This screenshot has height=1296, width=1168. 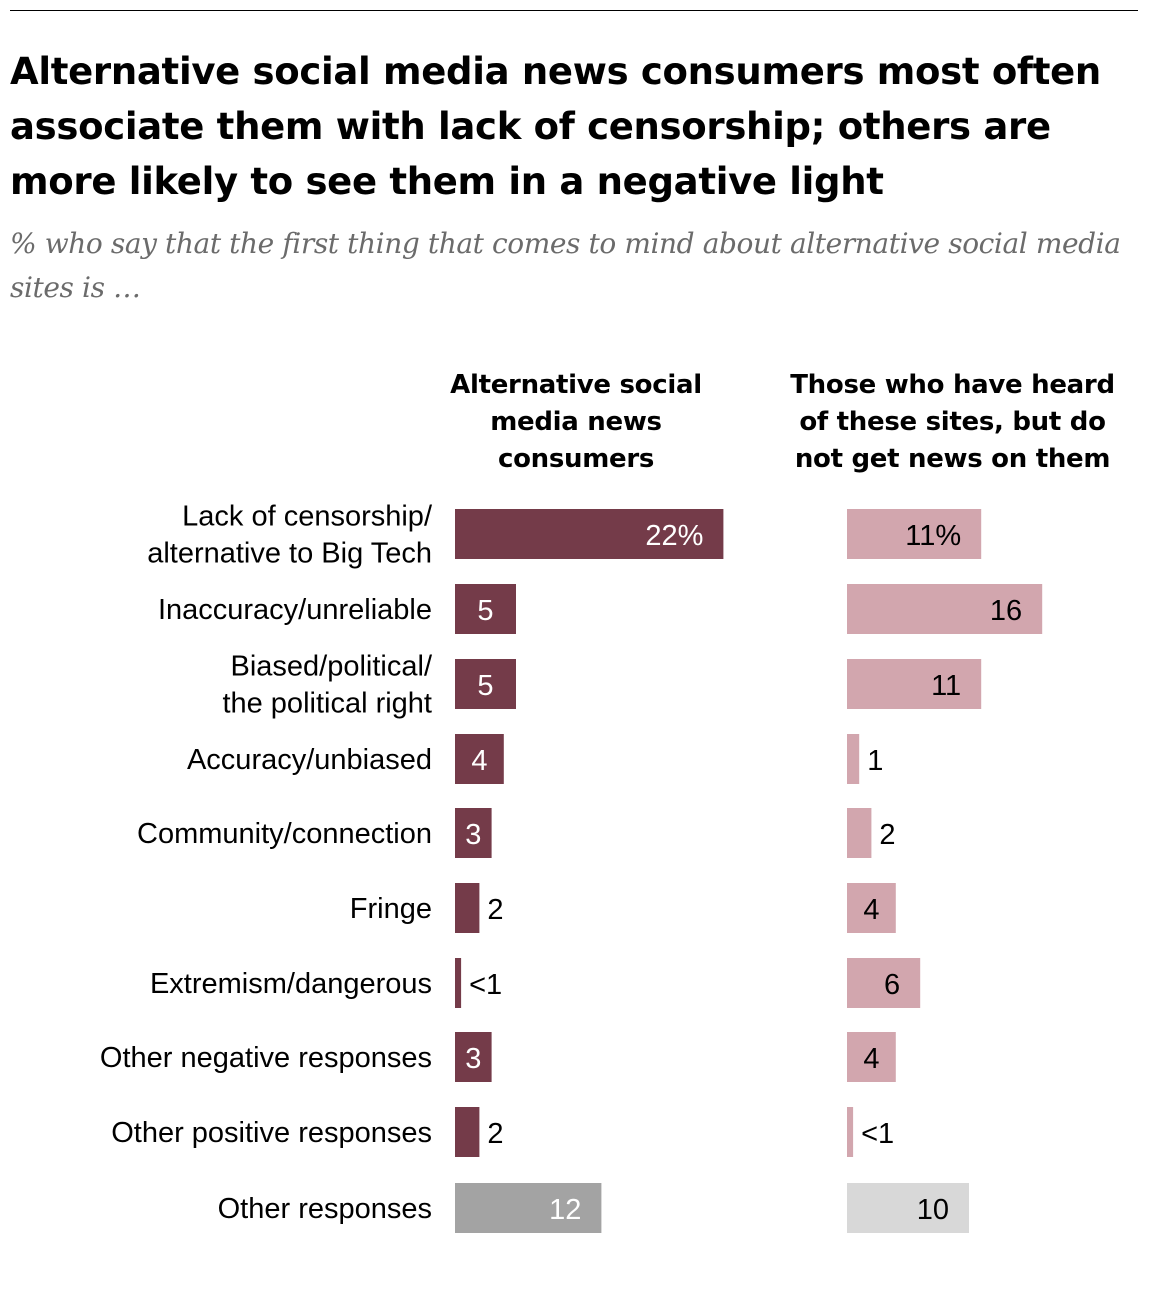 I want to click on category-label: Community/connection, so click(x=284, y=834).